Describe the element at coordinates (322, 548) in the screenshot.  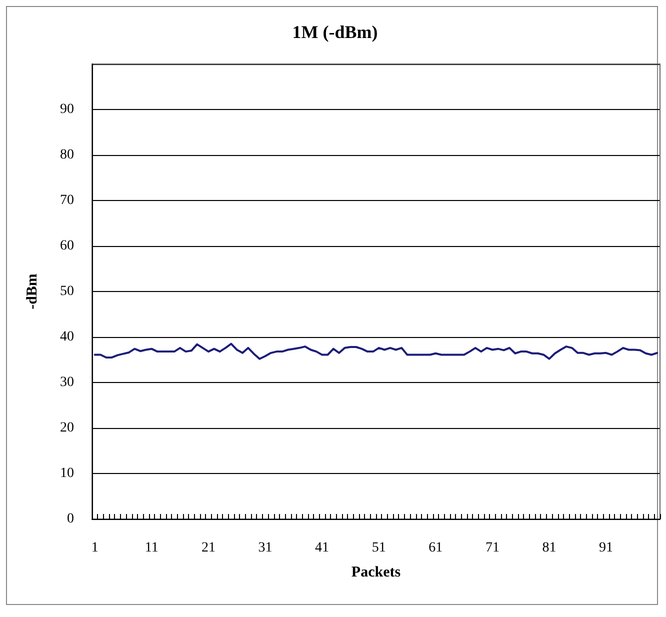
I see `x-tick-label: 41` at that location.